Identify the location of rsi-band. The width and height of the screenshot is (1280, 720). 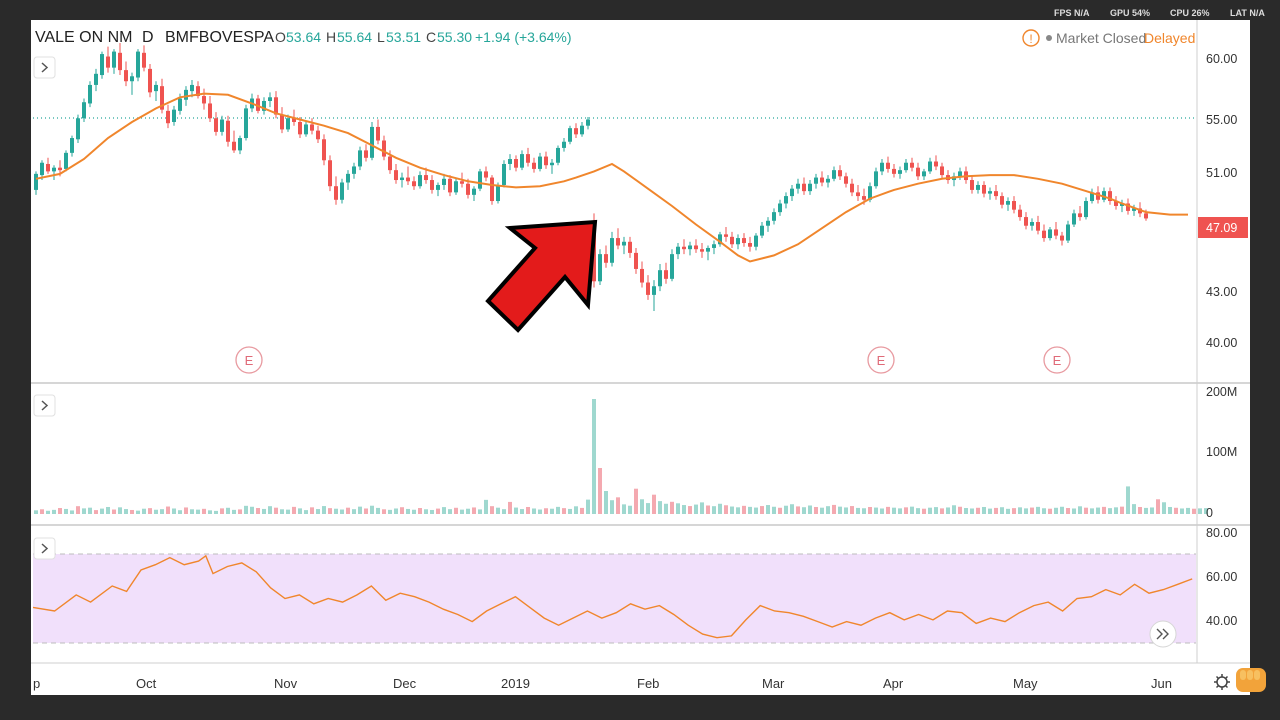
(614, 598).